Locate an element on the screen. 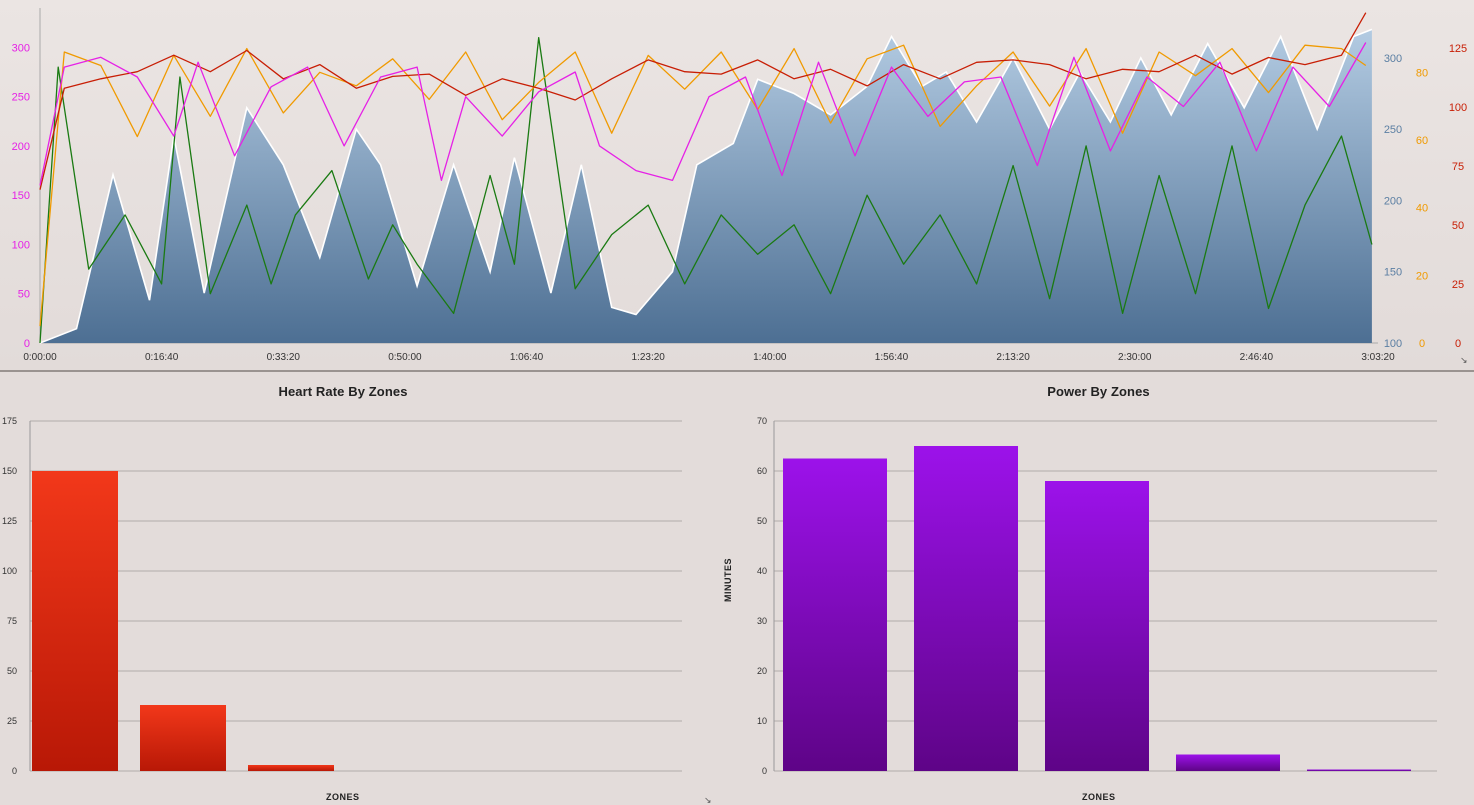  right-orange-tick-label: 0 is located at coordinates (1422, 344).